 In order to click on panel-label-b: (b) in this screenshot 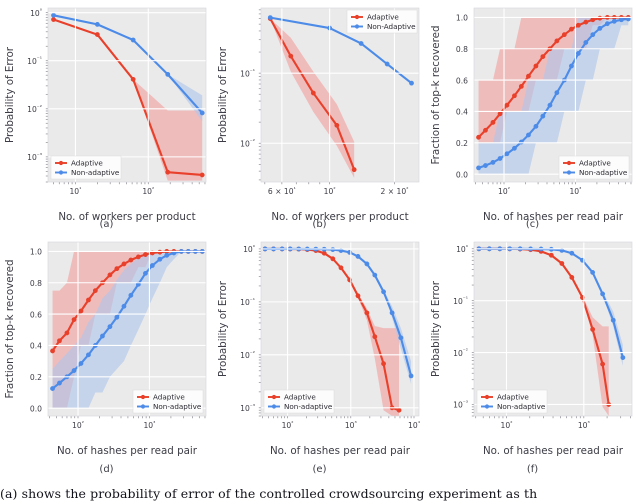, I will do `click(319, 224)`.